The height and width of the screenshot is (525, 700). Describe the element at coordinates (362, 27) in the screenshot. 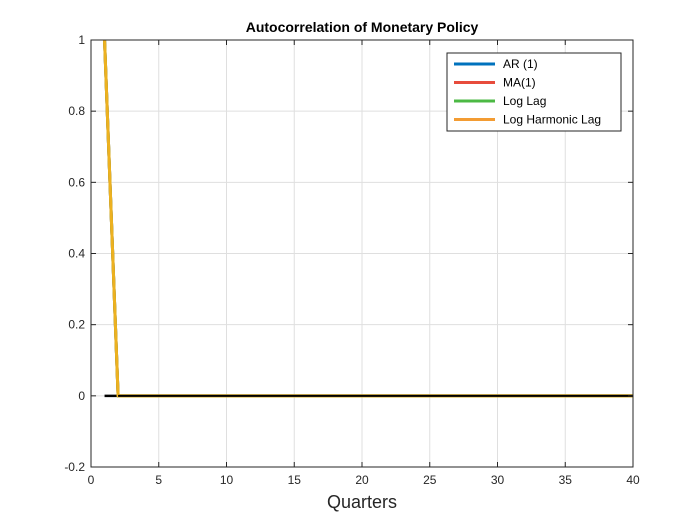

I see `chart-title: Autocorrelation of Monetary Policy` at that location.